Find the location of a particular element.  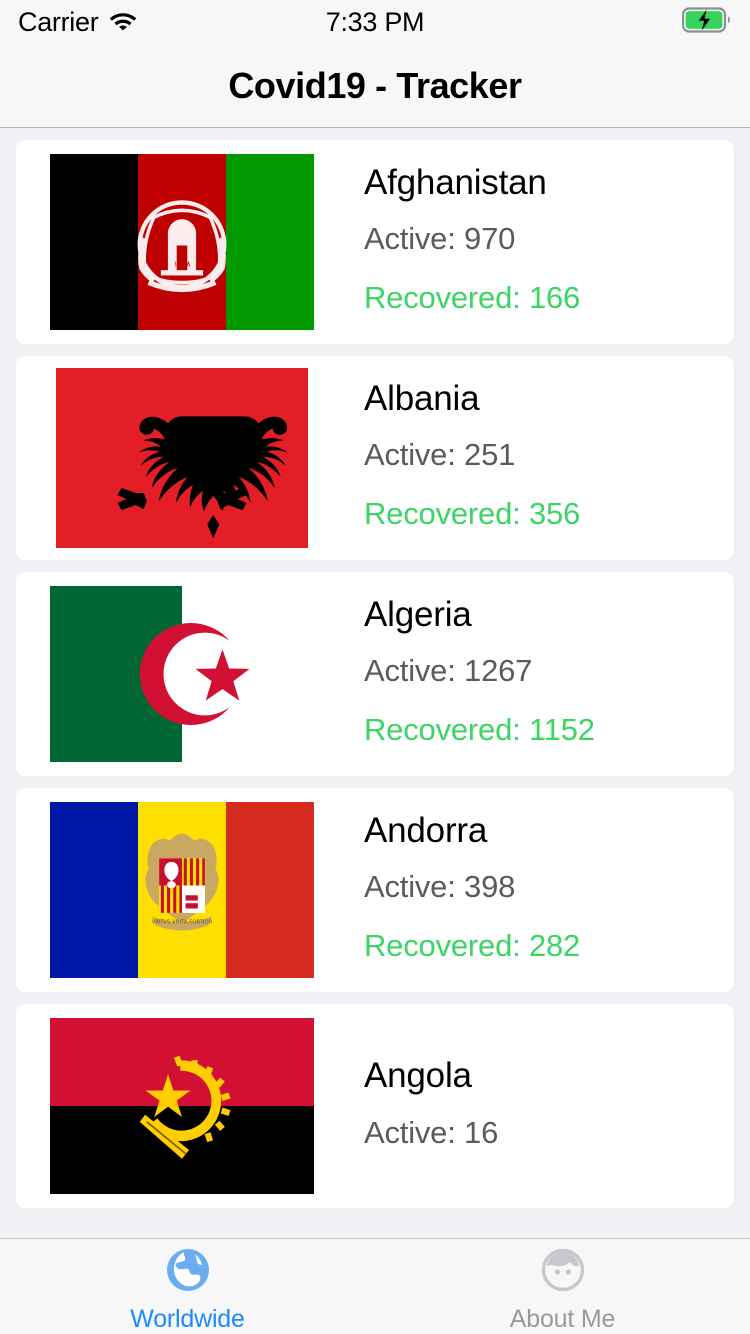

face-icon is located at coordinates (563, 1272).